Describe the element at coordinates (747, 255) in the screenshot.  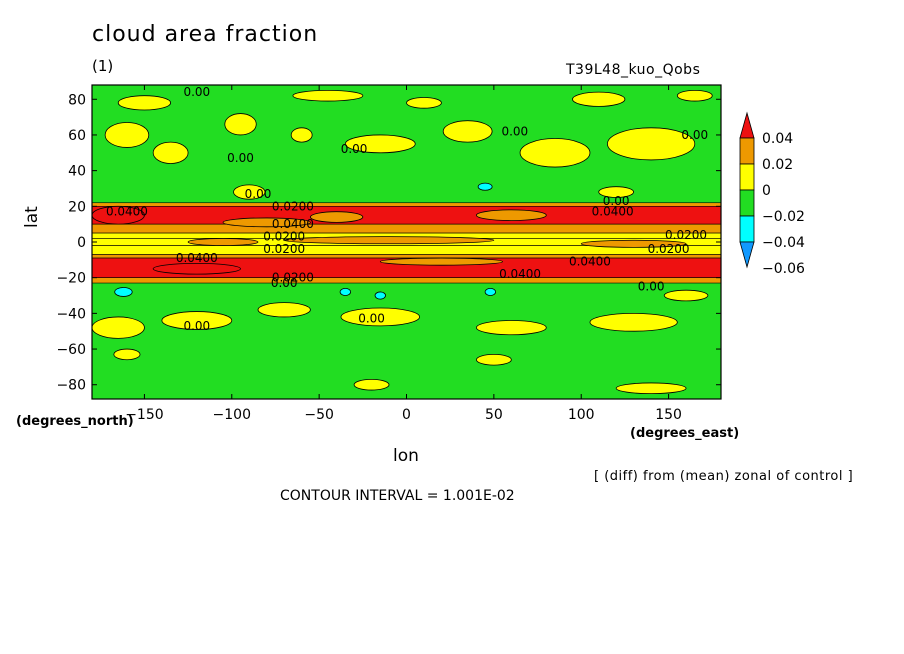
I see `colorbar-cap-bottom` at that location.